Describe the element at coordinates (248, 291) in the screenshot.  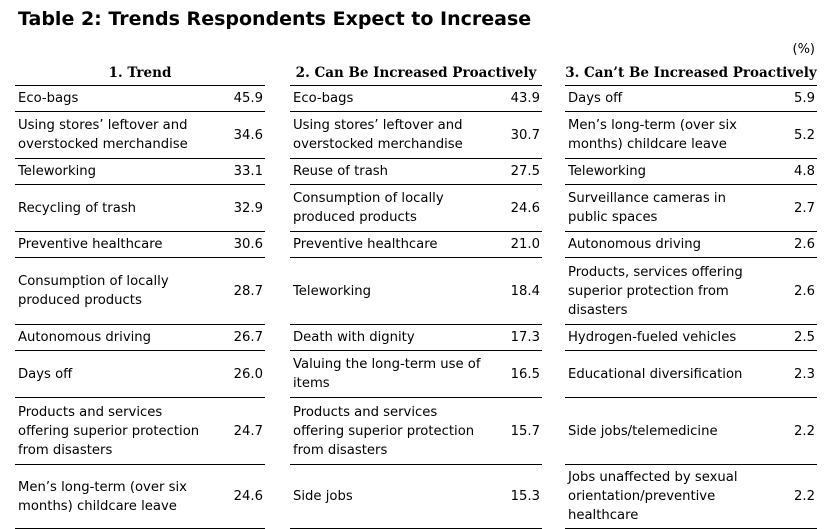
I see `row-value: 28.7` at that location.